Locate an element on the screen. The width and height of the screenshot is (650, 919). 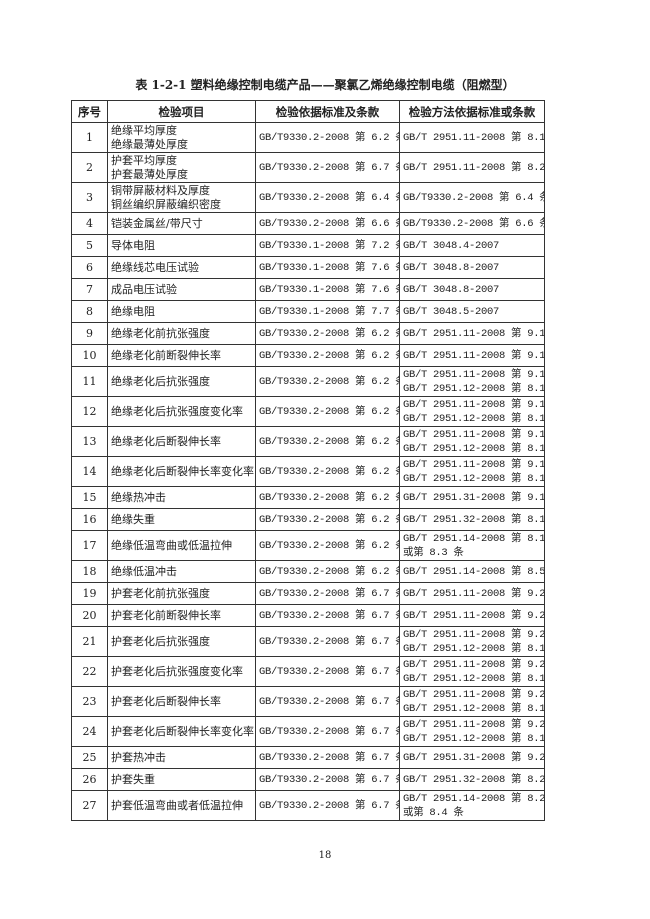
cell-item: 护套失重 is located at coordinates (181, 779).